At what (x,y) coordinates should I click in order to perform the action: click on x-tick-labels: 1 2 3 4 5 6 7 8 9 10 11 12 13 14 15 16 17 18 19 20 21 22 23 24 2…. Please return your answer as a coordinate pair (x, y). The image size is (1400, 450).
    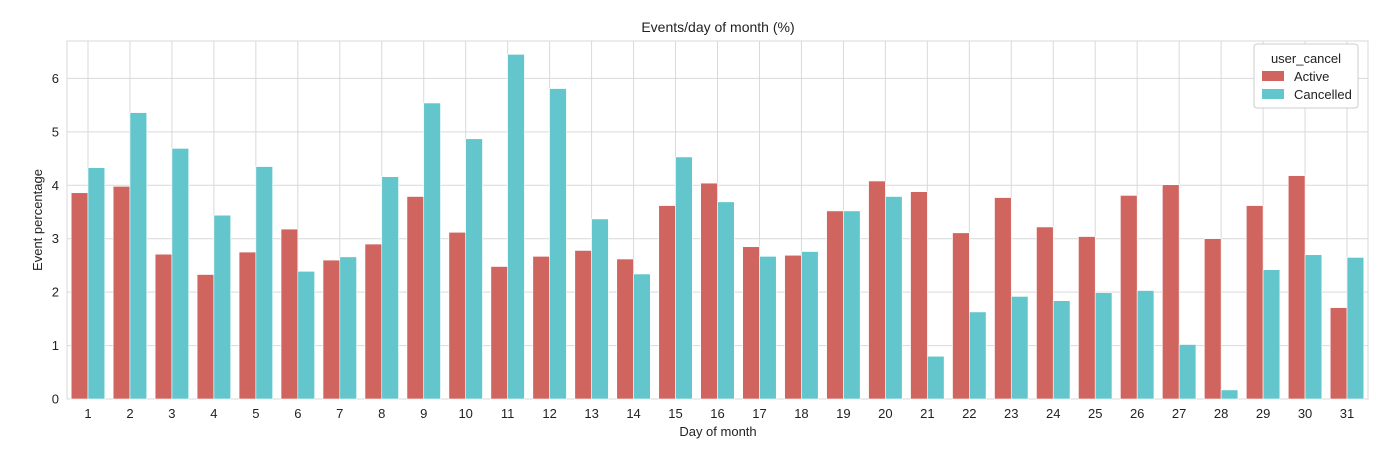
    Looking at the image, I should click on (719, 413).